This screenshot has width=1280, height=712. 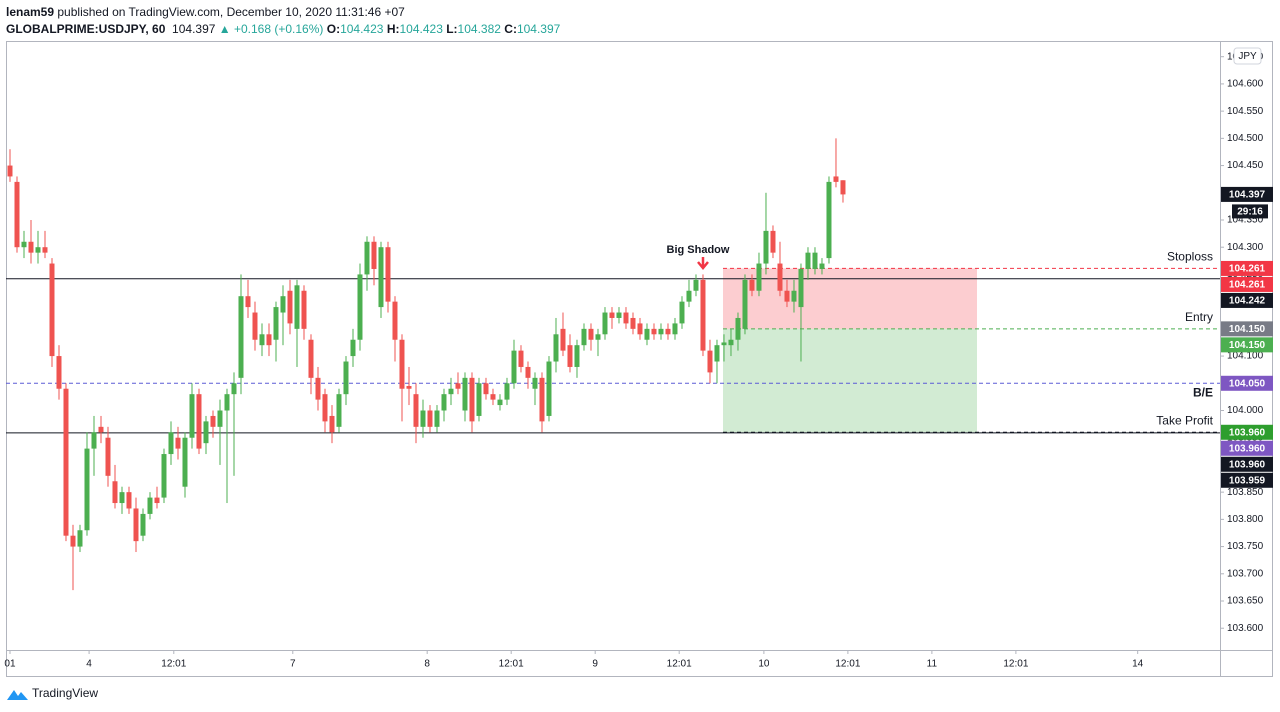 I want to click on brand: TradingView, so click(x=65, y=693).